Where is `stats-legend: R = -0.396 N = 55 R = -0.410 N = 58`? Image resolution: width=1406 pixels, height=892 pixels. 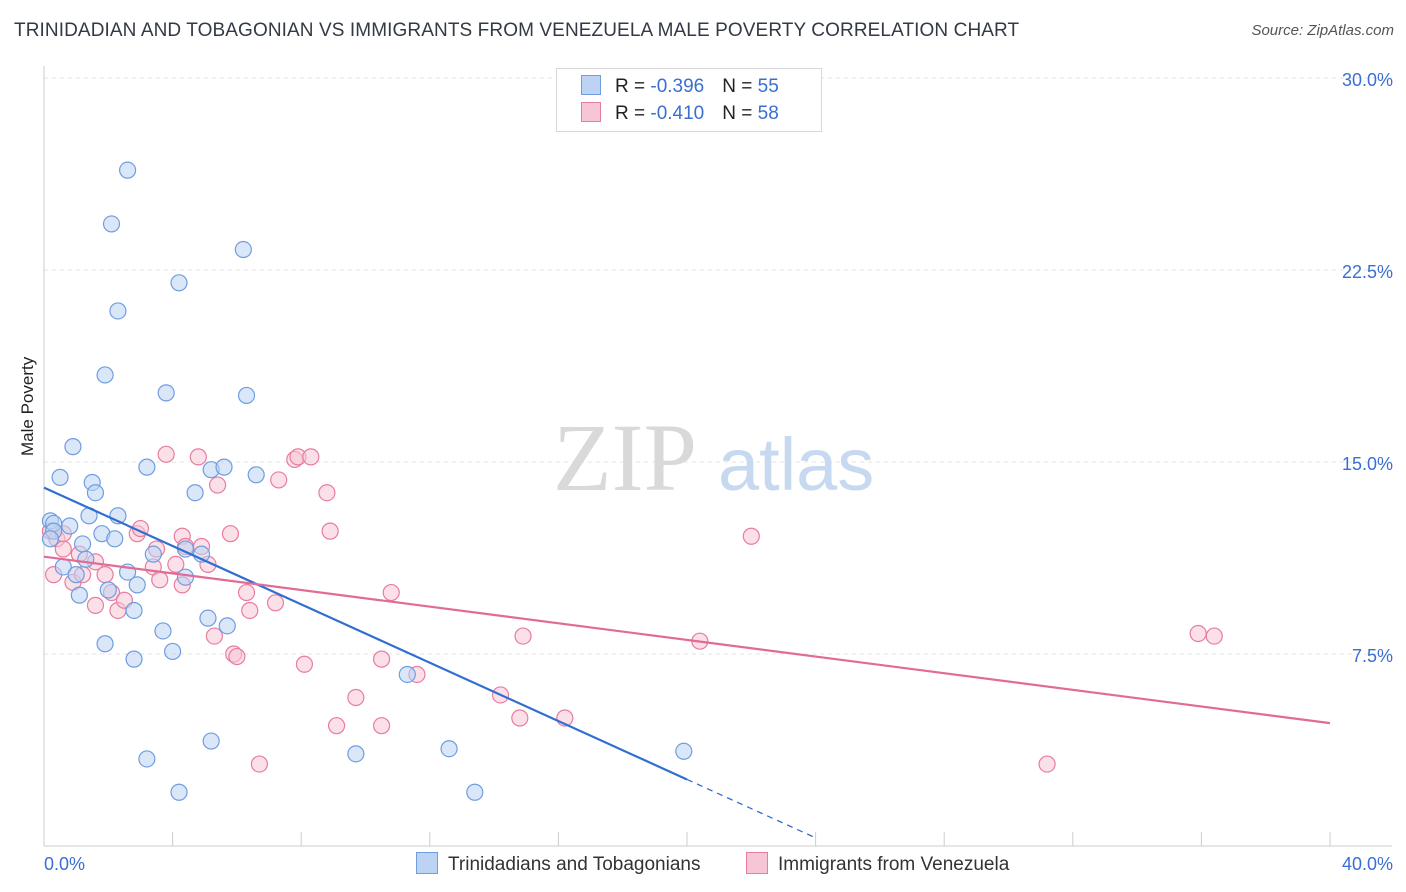
stats-legend: R = -0.396 N = 55 R = -0.410 N = 58 is located at coordinates (689, 100).